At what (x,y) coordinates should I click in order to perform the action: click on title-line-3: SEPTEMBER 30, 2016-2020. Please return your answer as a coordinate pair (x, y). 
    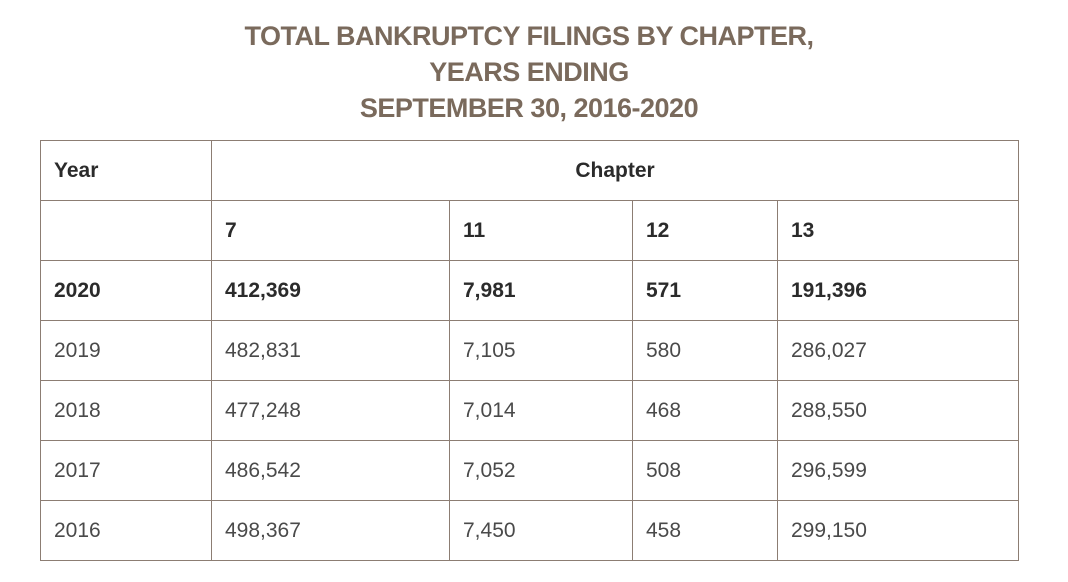
    Looking at the image, I should click on (529, 108).